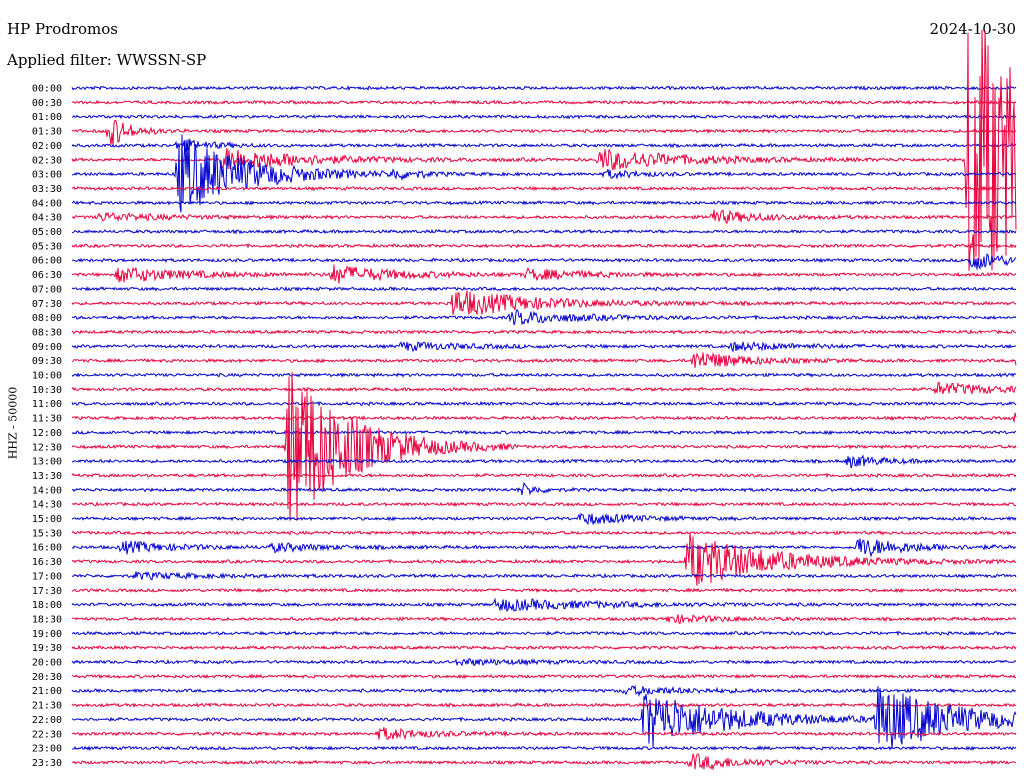  I want to click on row-label: 19:00, so click(47, 634).